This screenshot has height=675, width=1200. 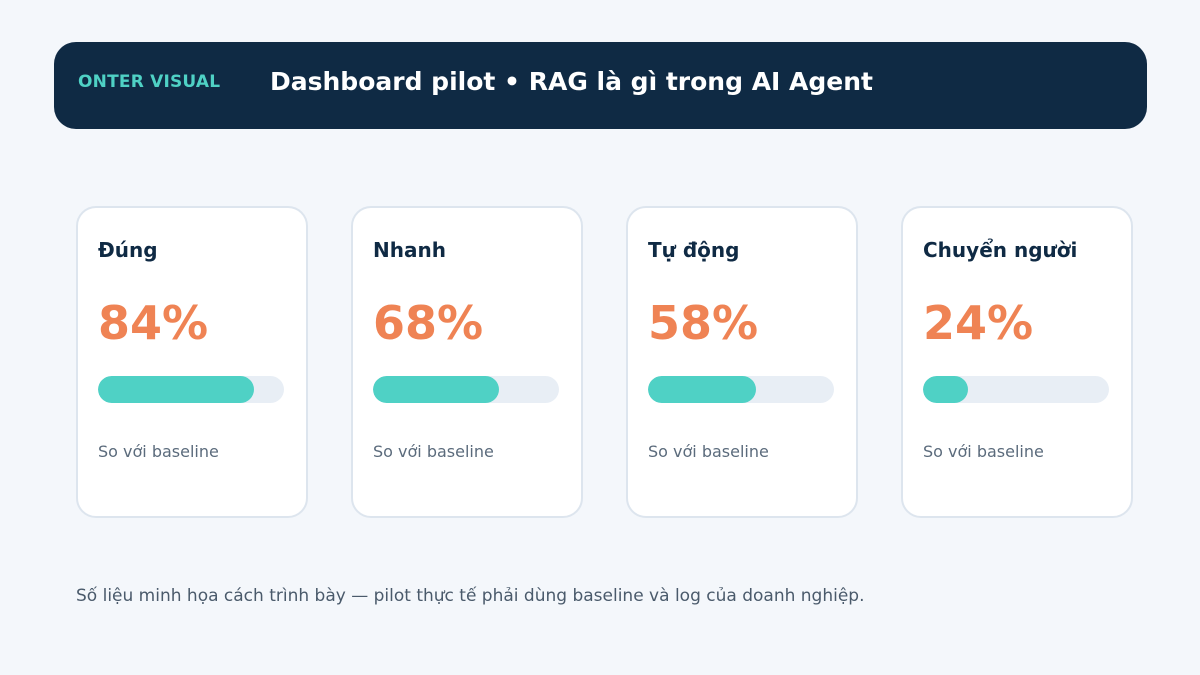 I want to click on metric-value: 84%, so click(x=153, y=323).